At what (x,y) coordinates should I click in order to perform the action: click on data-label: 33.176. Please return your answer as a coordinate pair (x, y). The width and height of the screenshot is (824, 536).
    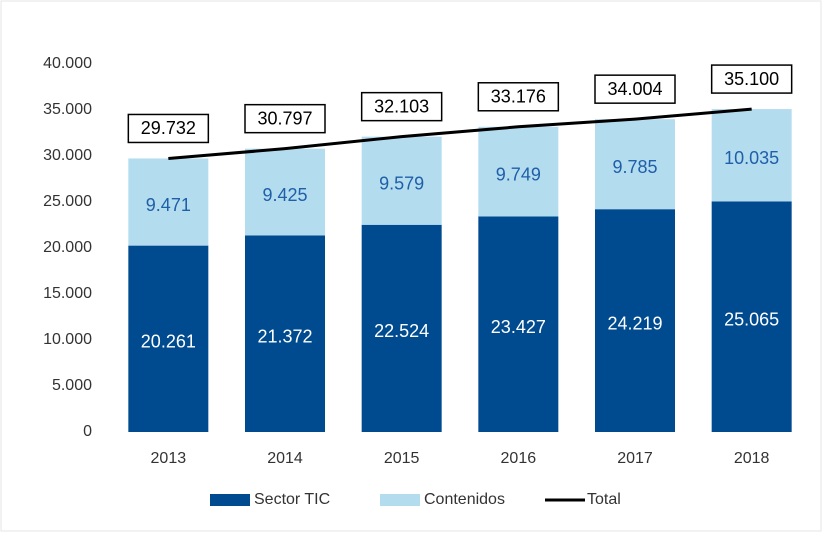
    Looking at the image, I should click on (518, 97).